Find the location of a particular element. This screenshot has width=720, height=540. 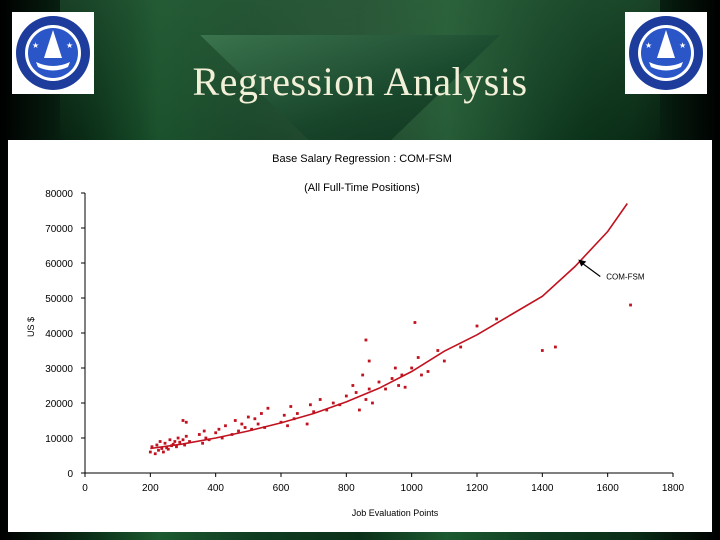

y-tick-label: 70000 is located at coordinates (59, 229).